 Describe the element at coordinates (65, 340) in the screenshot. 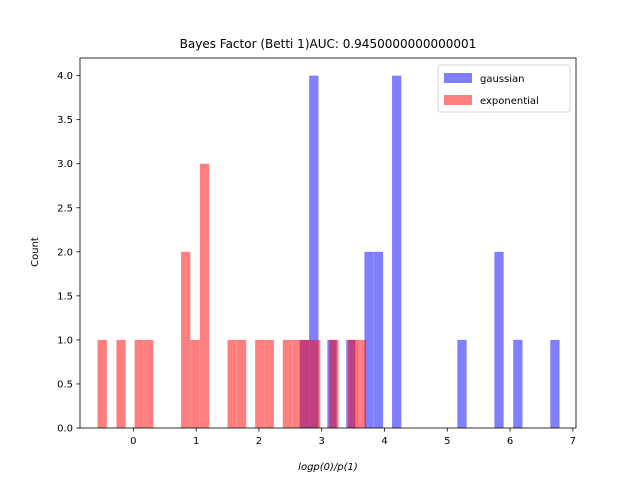

I see `y-tick-label-2: 1.0` at that location.